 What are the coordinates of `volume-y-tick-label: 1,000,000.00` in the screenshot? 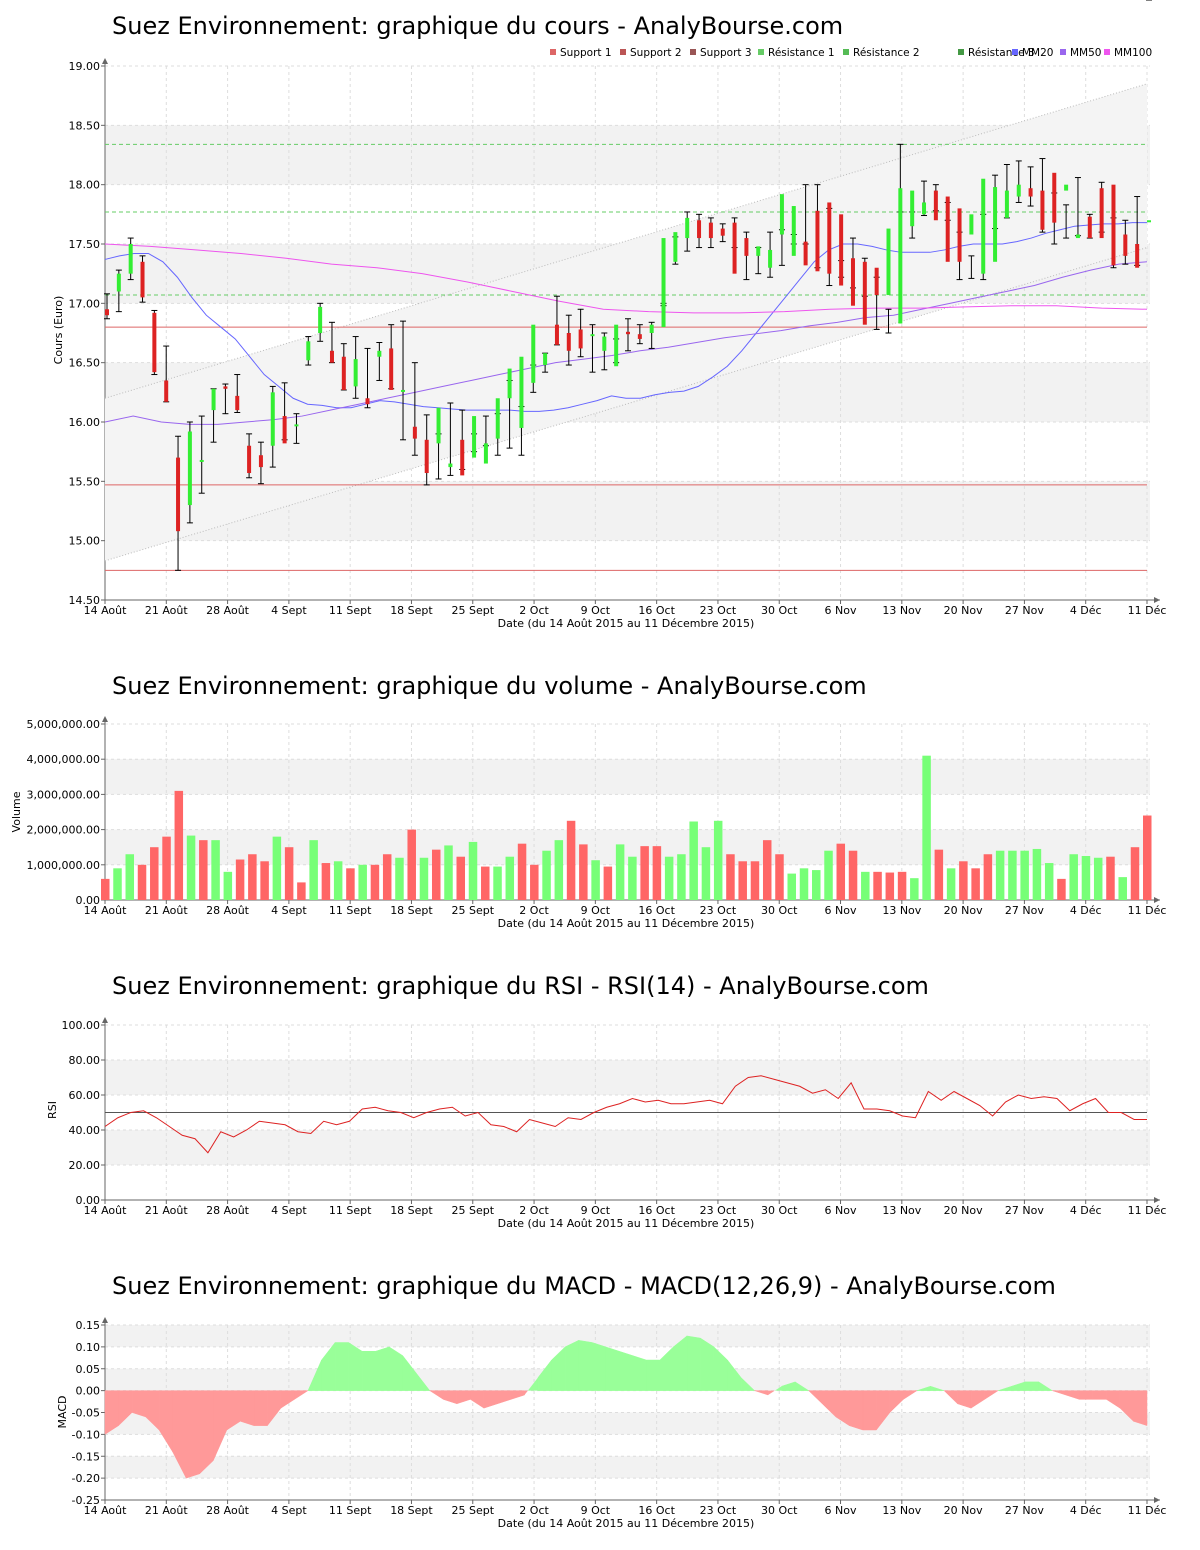 It's located at (63, 865).